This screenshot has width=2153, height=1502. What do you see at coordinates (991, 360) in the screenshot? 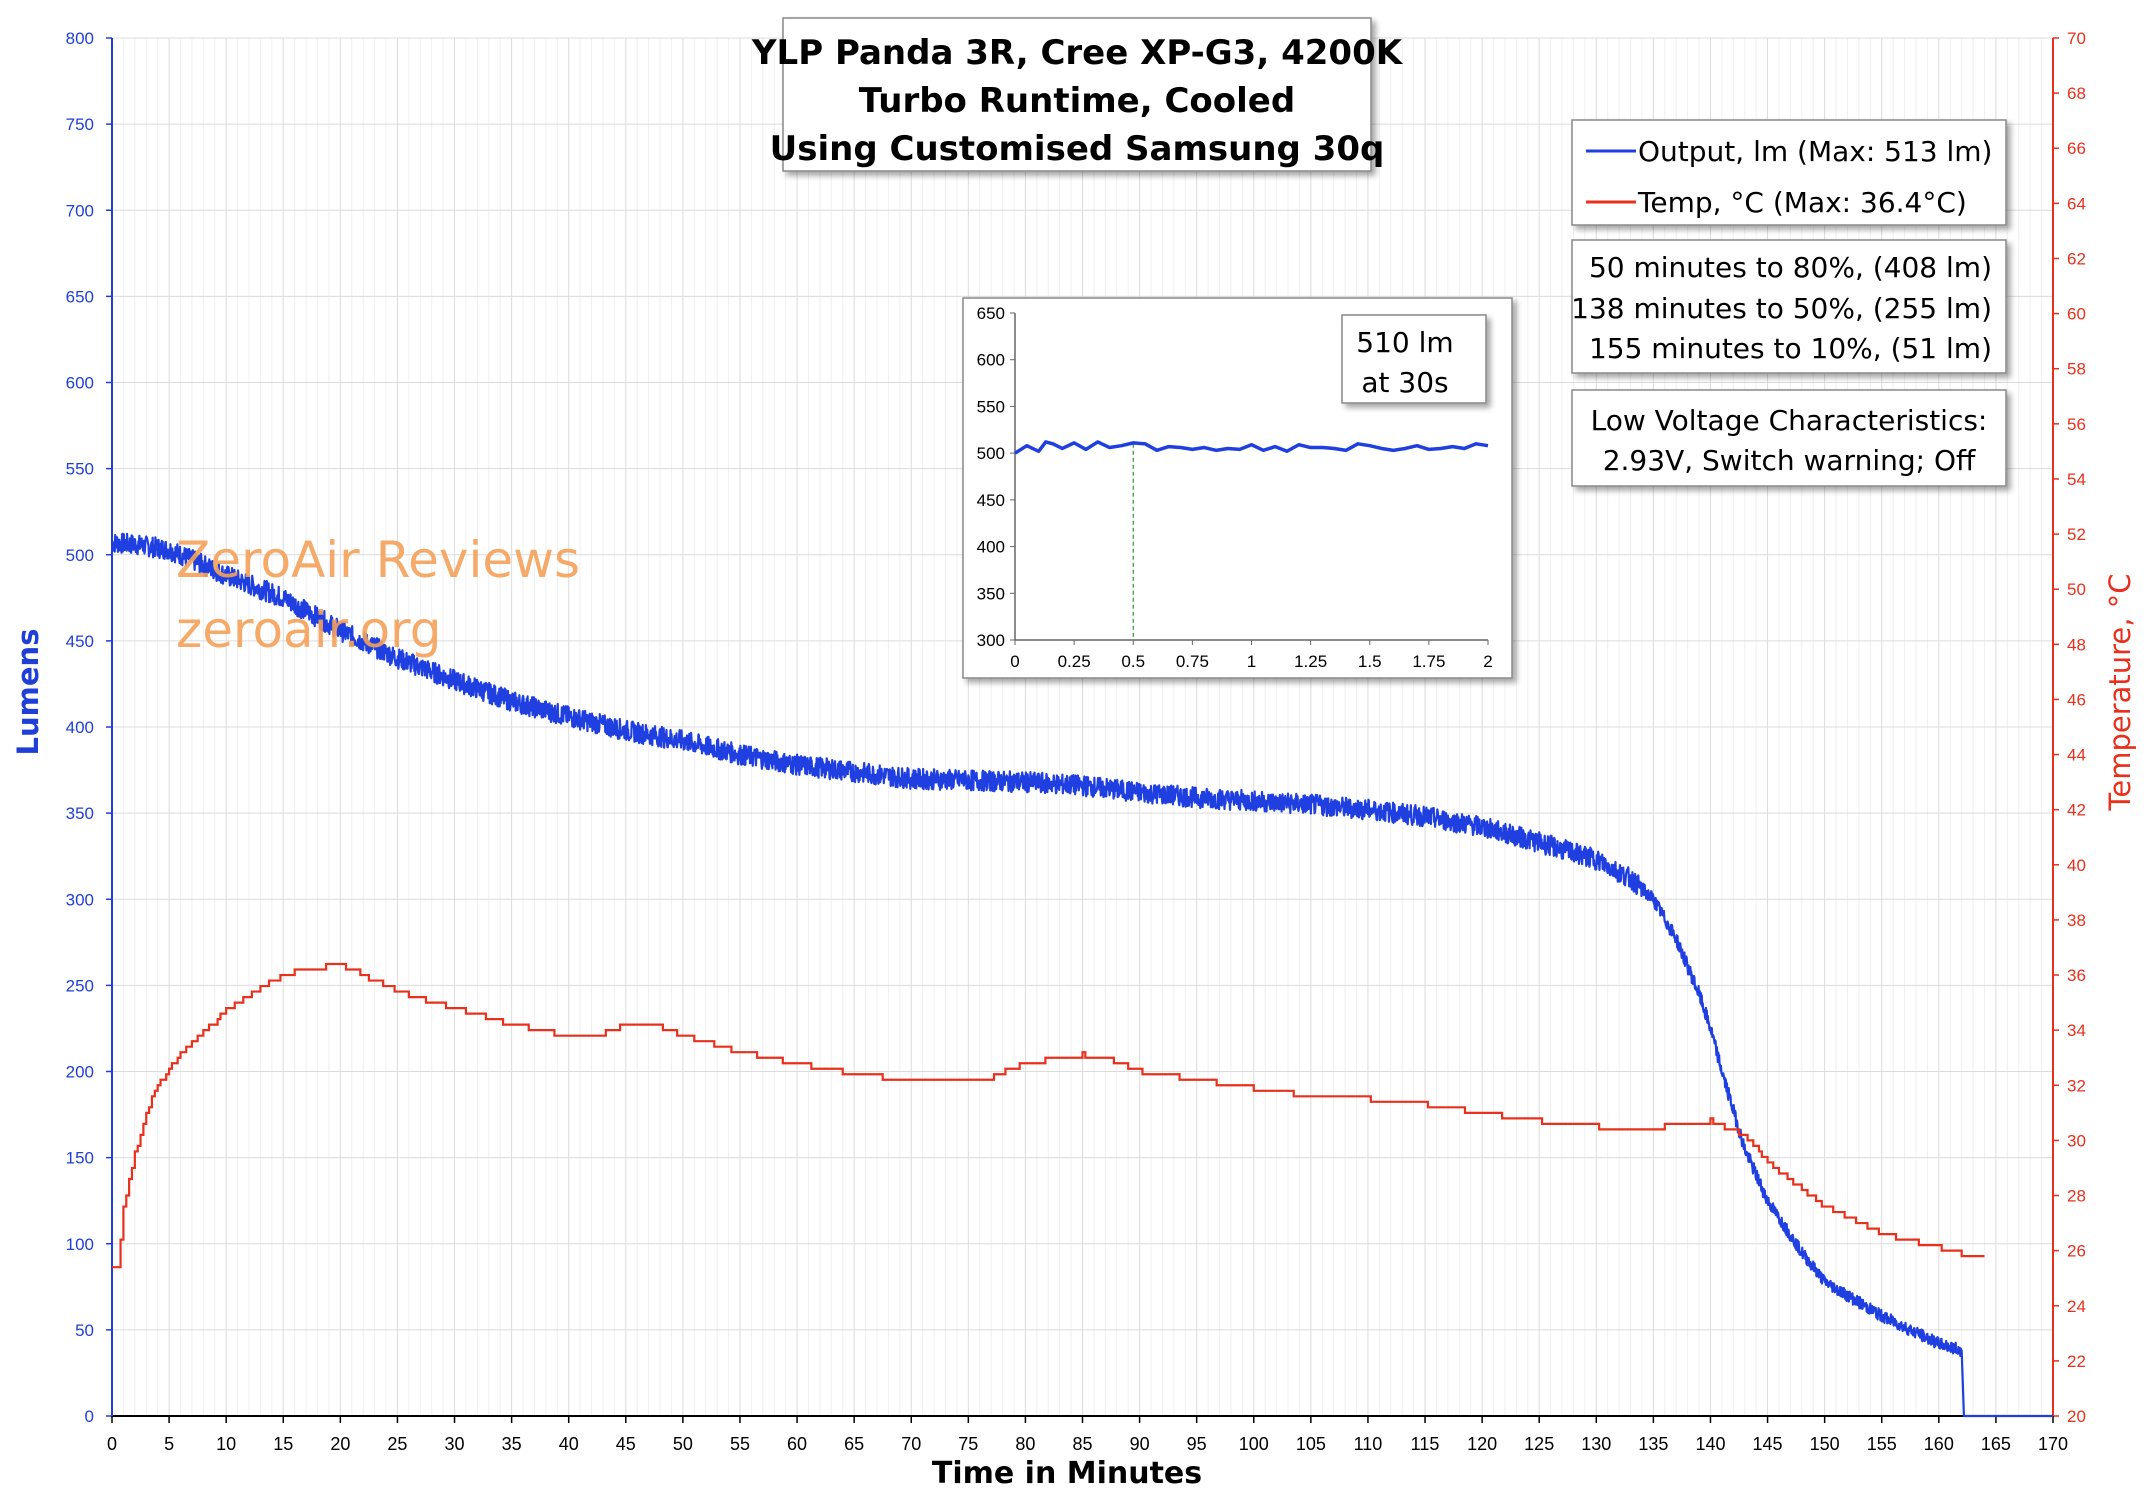
I see `inset-y-tick-label: 600` at bounding box center [991, 360].